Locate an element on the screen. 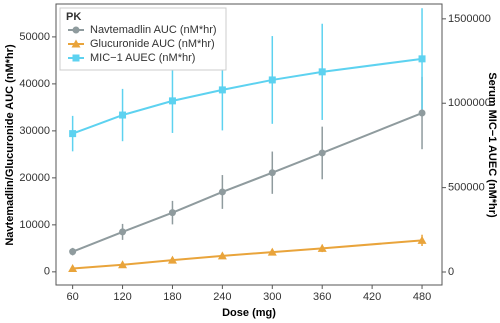  y2-tick-label: 0 is located at coordinates (451, 272).